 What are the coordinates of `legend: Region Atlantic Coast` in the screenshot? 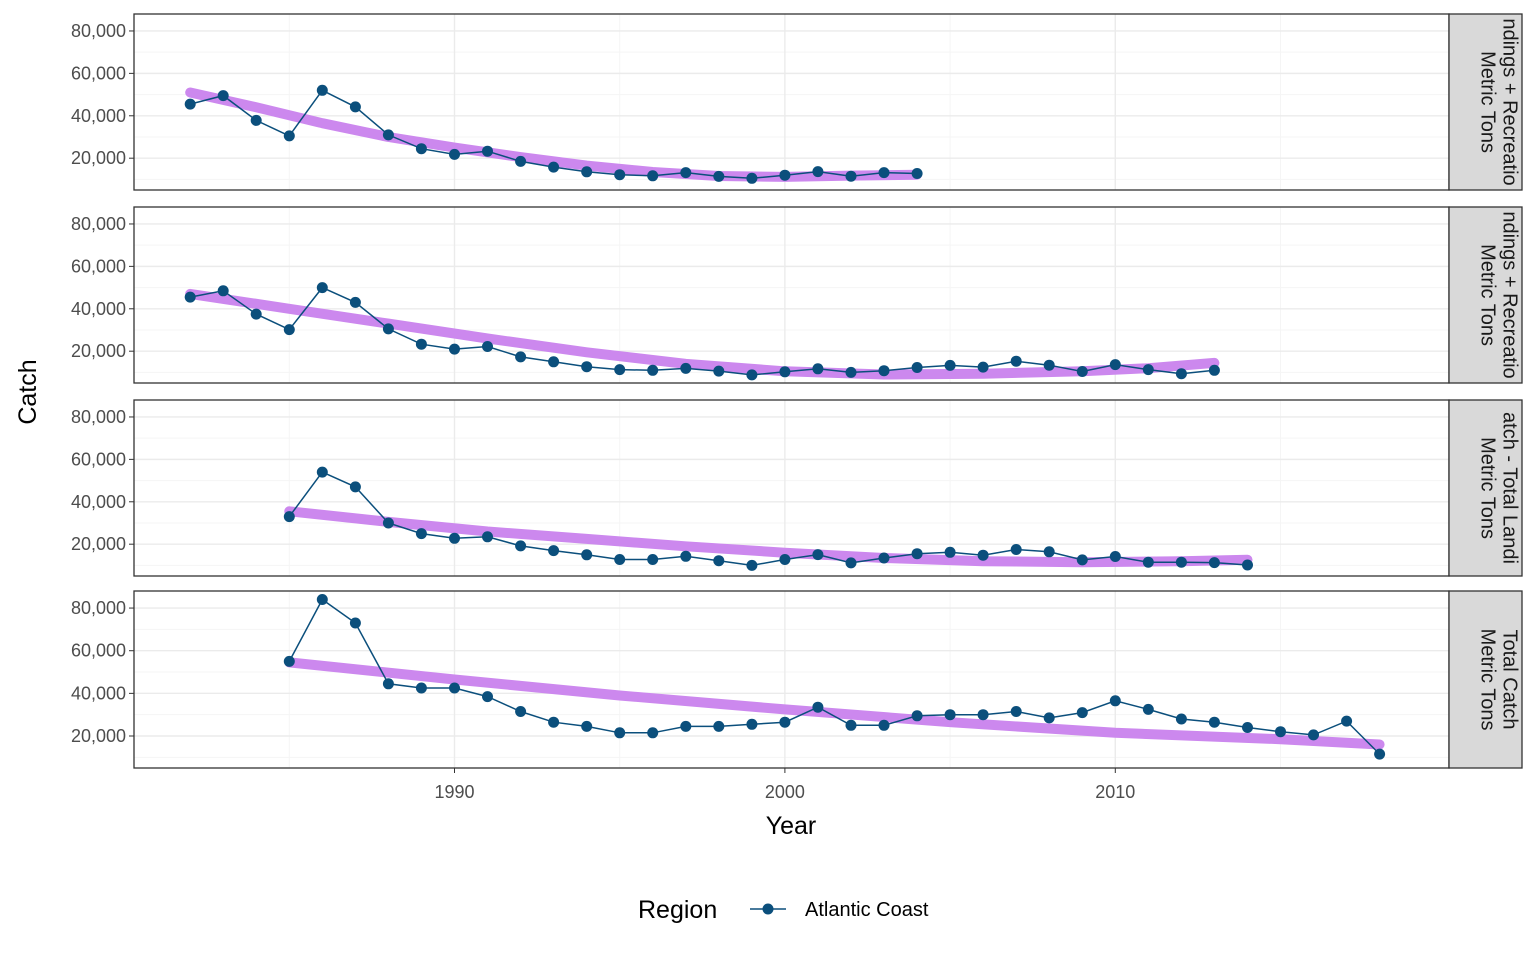 It's located at (783, 910).